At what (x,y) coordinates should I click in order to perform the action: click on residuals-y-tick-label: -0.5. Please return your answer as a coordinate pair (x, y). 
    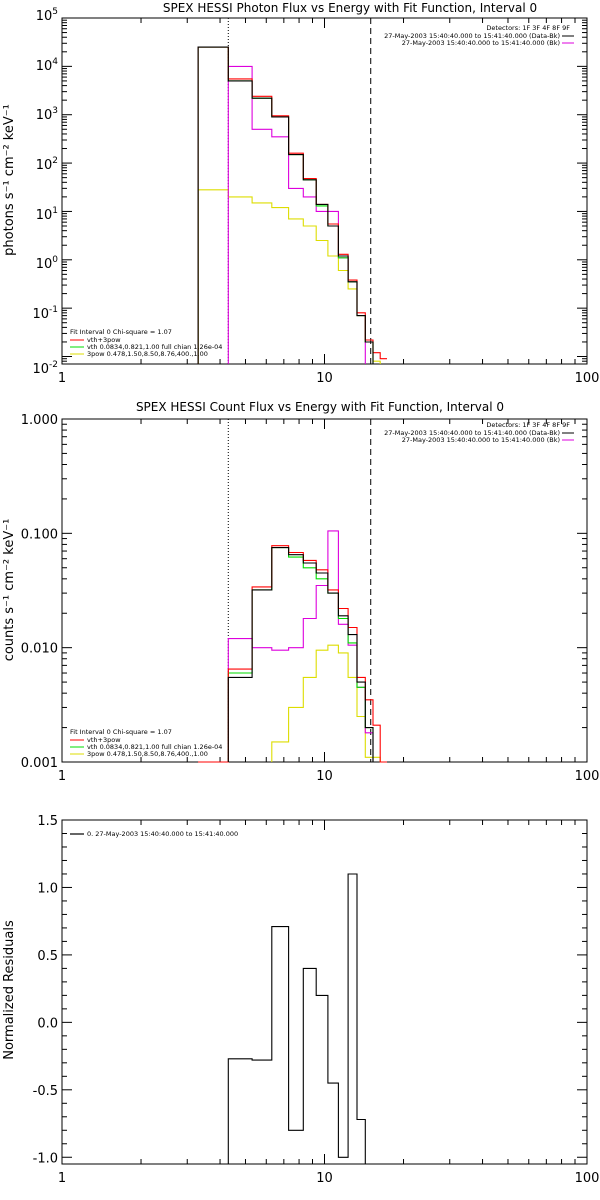
    Looking at the image, I should click on (45, 1091).